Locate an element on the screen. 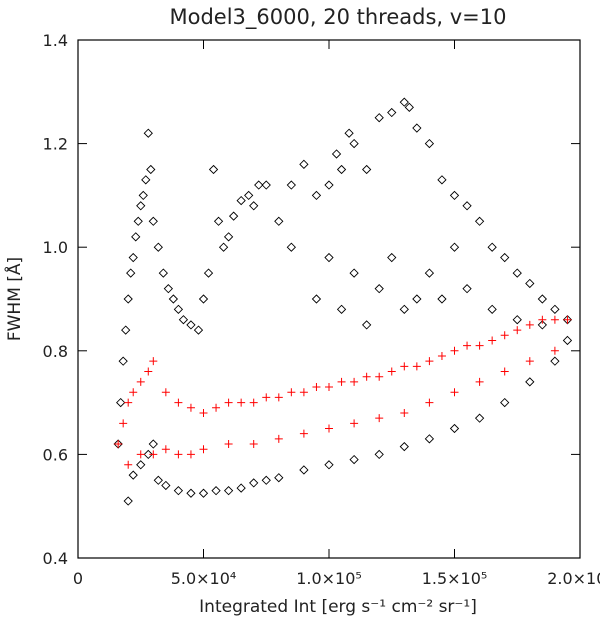  x-tick-label: 5.0×10⁴ is located at coordinates (204, 578).